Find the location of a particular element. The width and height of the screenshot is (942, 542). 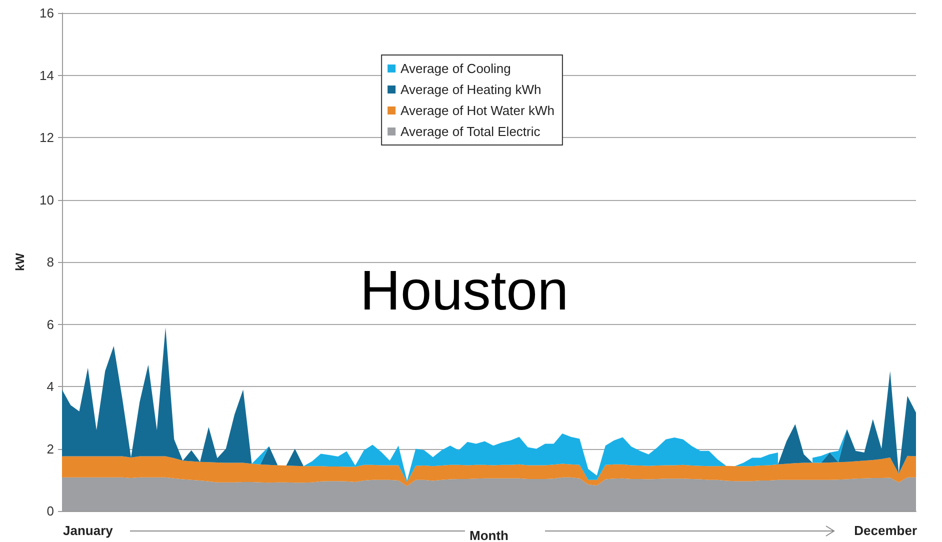

y-tick-label: 6 is located at coordinates (50, 324).